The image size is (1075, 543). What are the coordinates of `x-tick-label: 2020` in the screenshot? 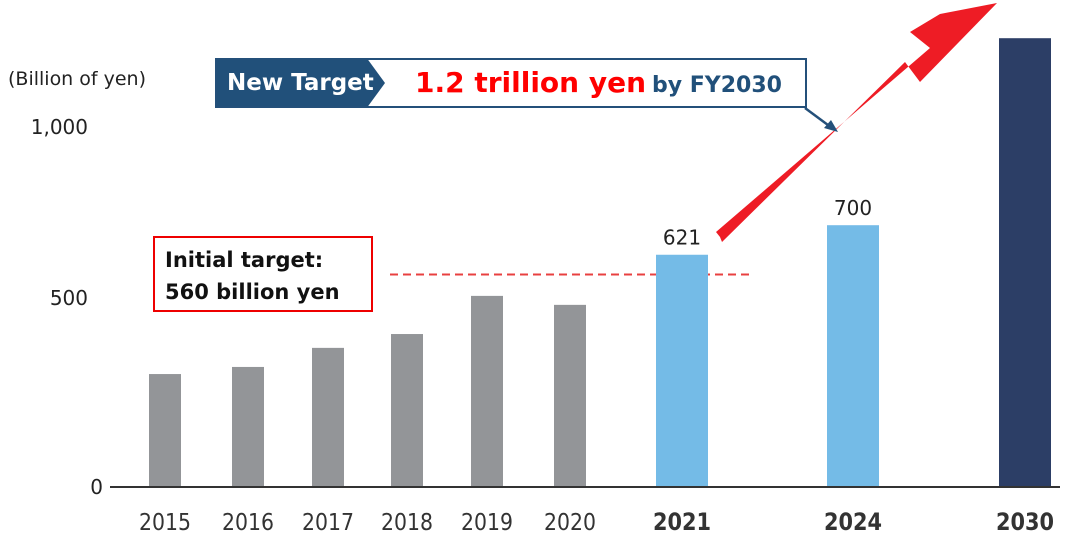 It's located at (570, 523).